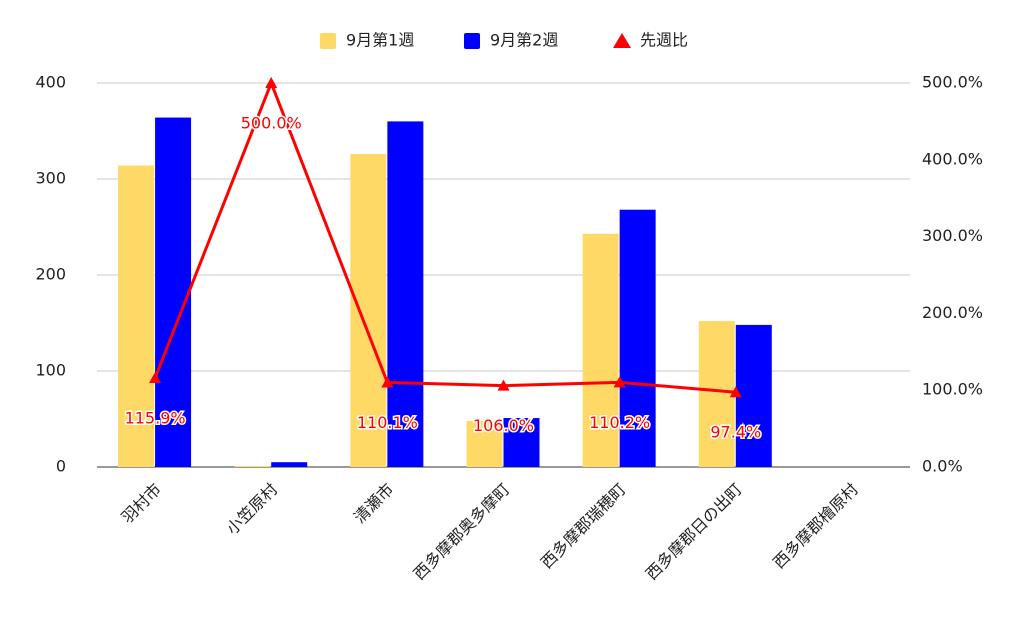  What do you see at coordinates (952, 158) in the screenshot?
I see `y2-tick-label: 400.0%` at bounding box center [952, 158].